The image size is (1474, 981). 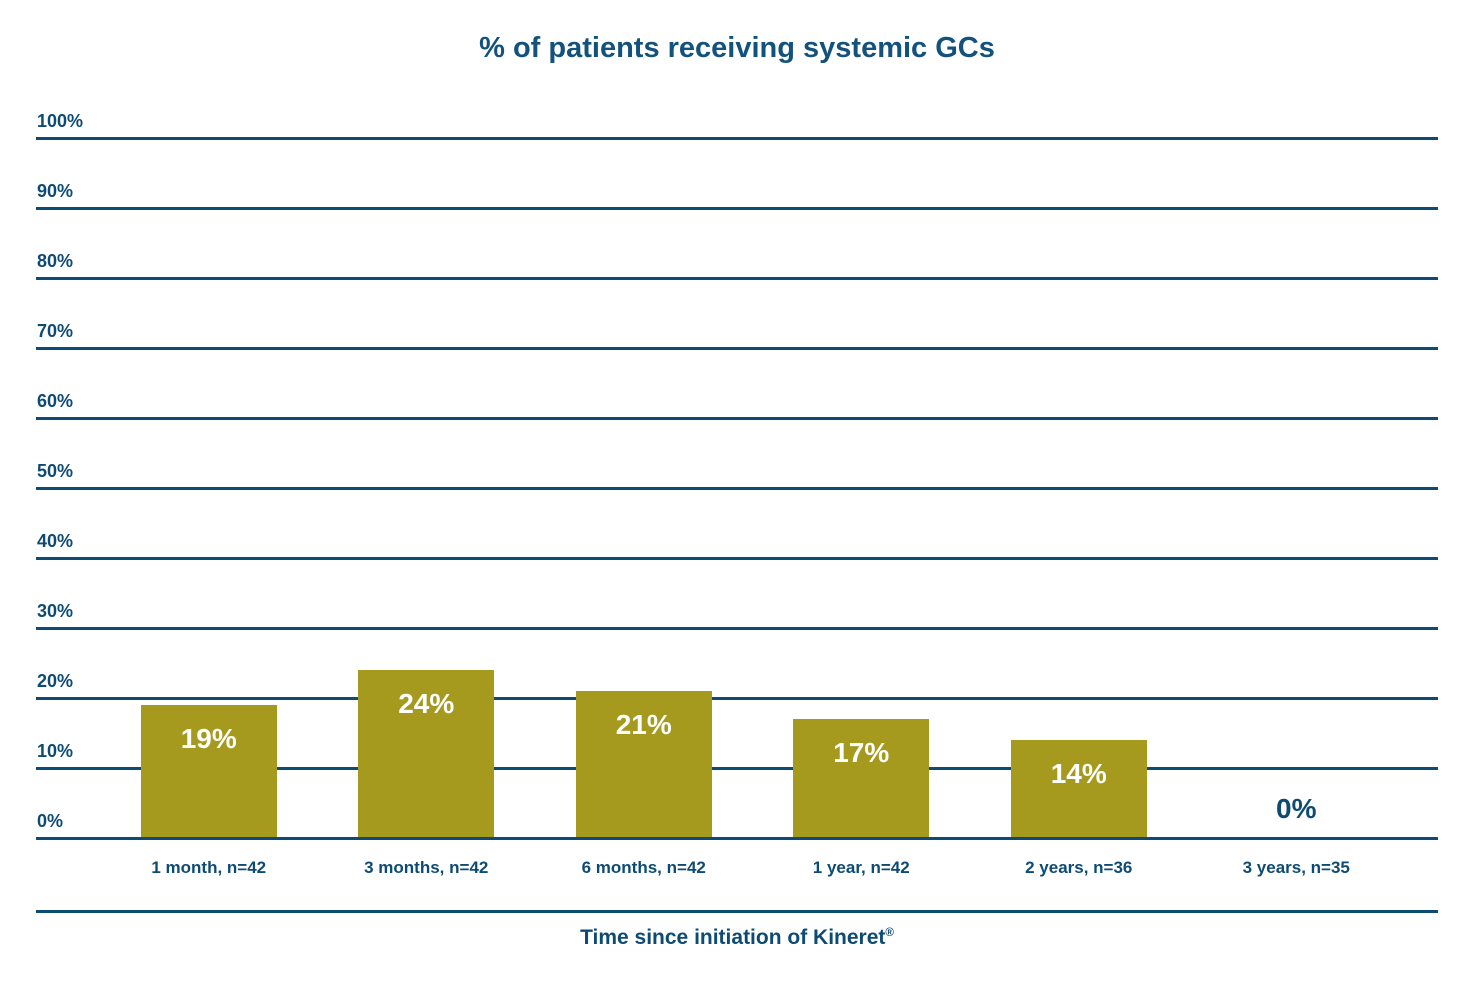 I want to click on x-axis-category-label: 3 years, n=35, so click(x=1296, y=867).